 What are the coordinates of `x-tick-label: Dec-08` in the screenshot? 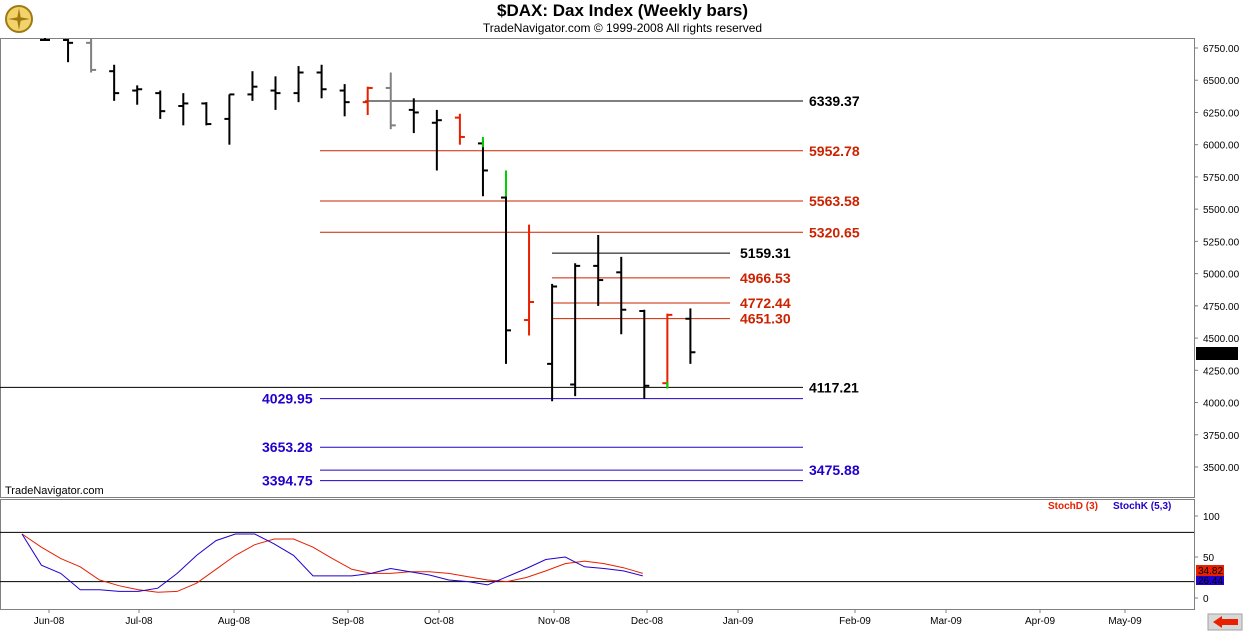 It's located at (647, 621).